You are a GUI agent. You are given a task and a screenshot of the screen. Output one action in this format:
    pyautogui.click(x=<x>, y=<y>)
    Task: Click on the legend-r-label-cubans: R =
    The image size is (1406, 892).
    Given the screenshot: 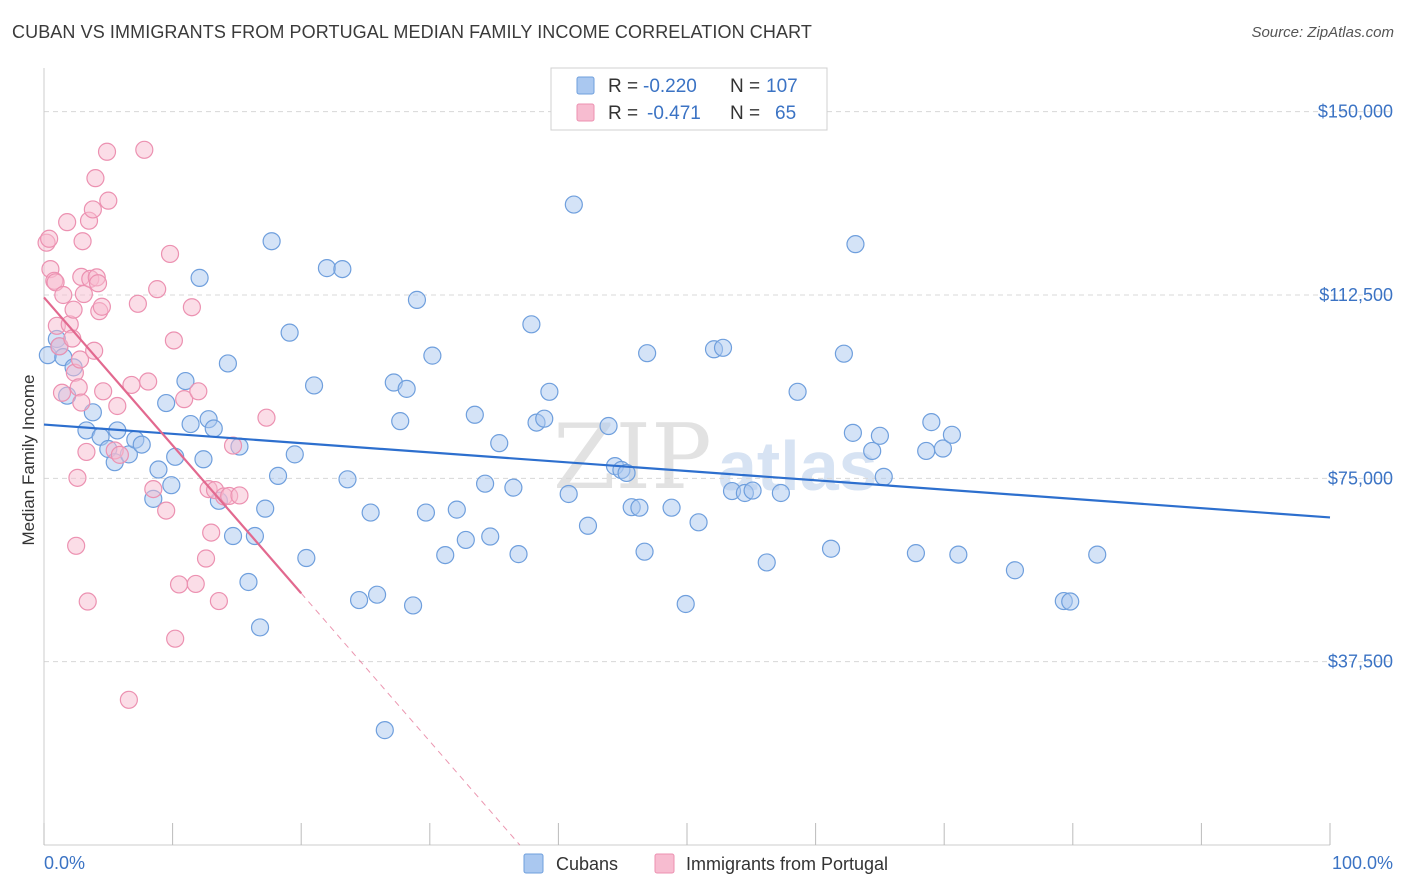 What is the action you would take?
    pyautogui.click(x=623, y=86)
    